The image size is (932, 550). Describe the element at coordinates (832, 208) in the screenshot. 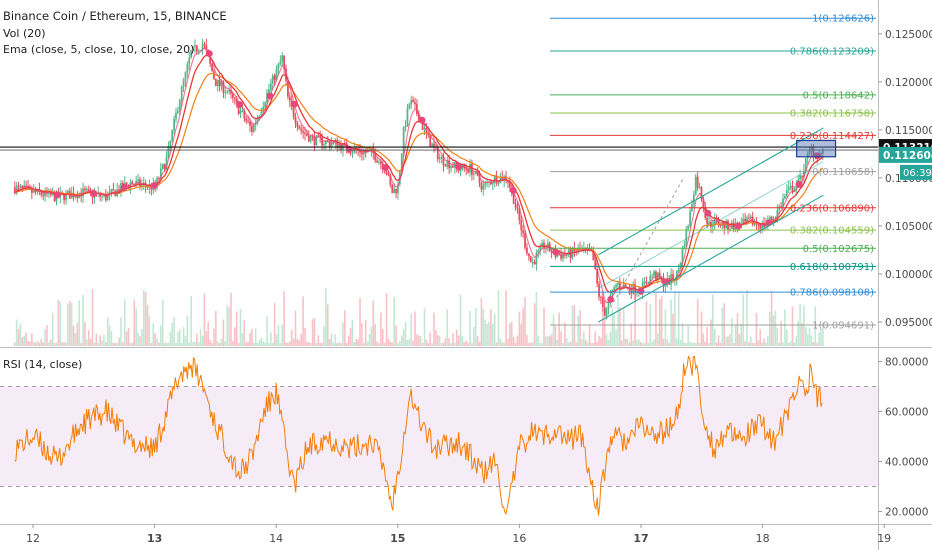

I see `fib-level-label: 0.236(0.106890)` at that location.